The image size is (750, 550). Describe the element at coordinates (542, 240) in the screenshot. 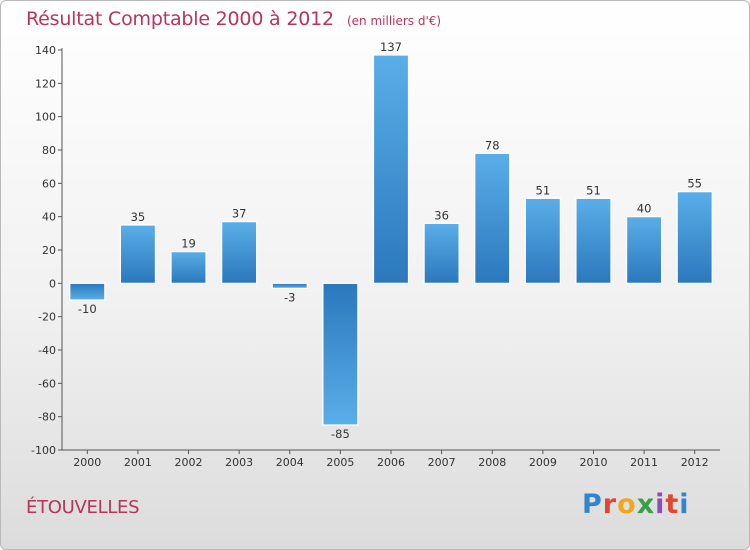

I see `bar-2009` at that location.